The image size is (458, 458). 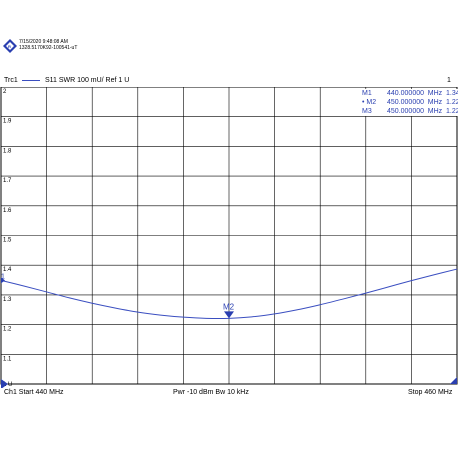 What do you see at coordinates (7, 270) in the screenshot?
I see `y-tick-label: 1.4` at bounding box center [7, 270].